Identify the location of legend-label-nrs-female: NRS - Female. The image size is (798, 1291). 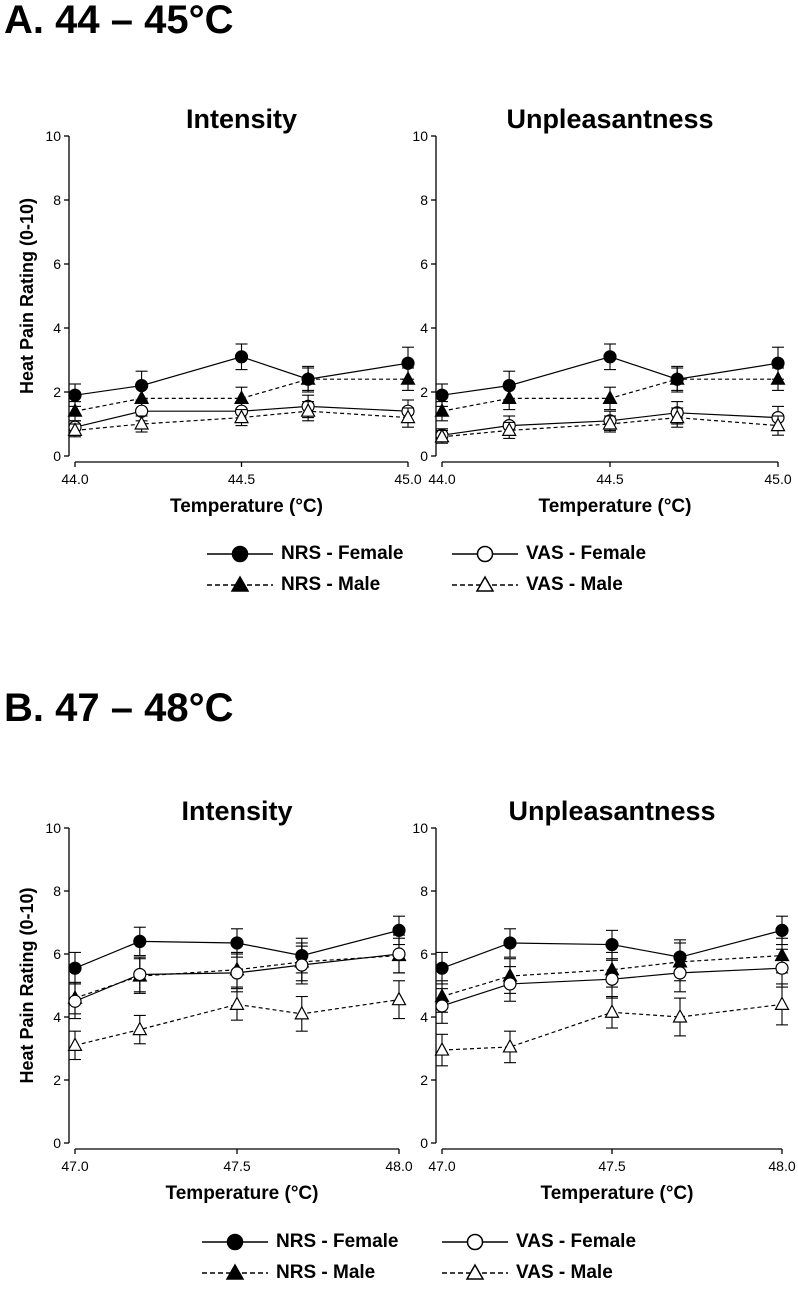
(337, 1241).